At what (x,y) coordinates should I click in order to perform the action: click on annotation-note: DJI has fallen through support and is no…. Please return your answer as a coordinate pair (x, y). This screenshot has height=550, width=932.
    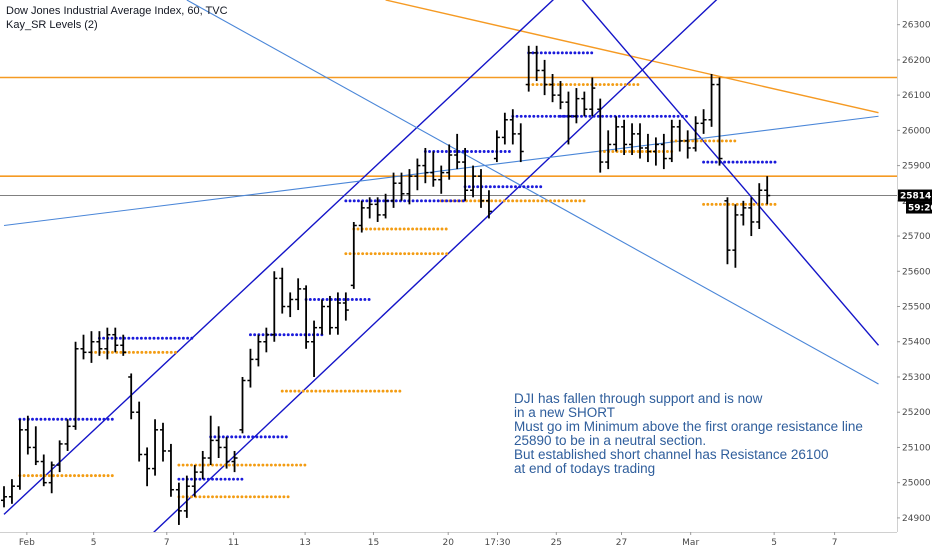
    Looking at the image, I should click on (688, 434).